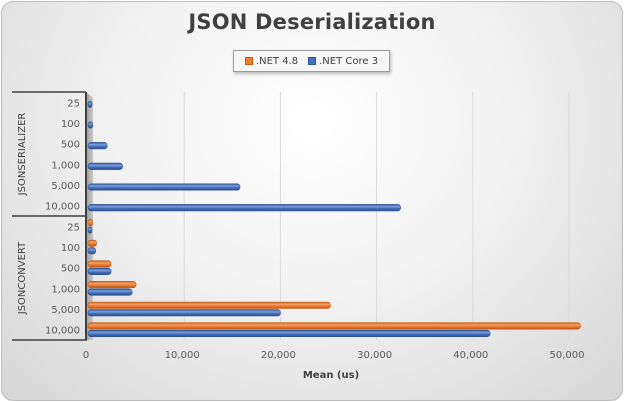 The width and height of the screenshot is (624, 402). Describe the element at coordinates (248, 61) in the screenshot. I see `legend-swatch-net48` at that location.